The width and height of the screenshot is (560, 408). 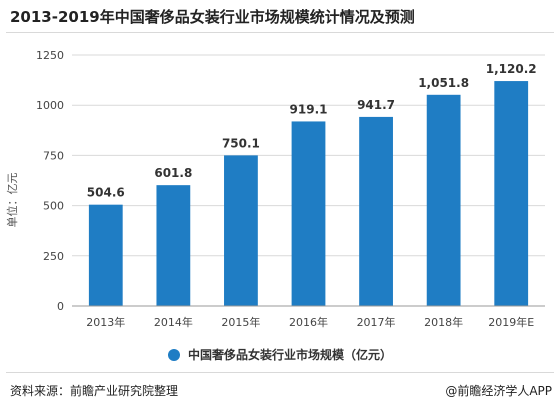 I want to click on x-tick-label: 2013年, so click(x=105, y=322).